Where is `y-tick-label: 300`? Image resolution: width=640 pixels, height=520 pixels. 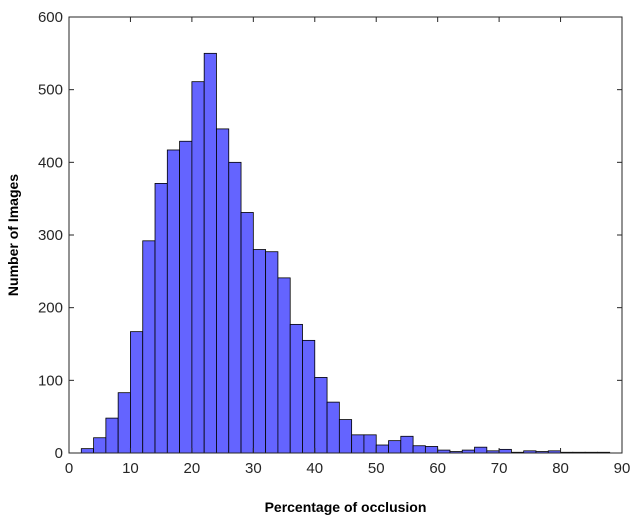 y-tick-label: 300 is located at coordinates (50, 235).